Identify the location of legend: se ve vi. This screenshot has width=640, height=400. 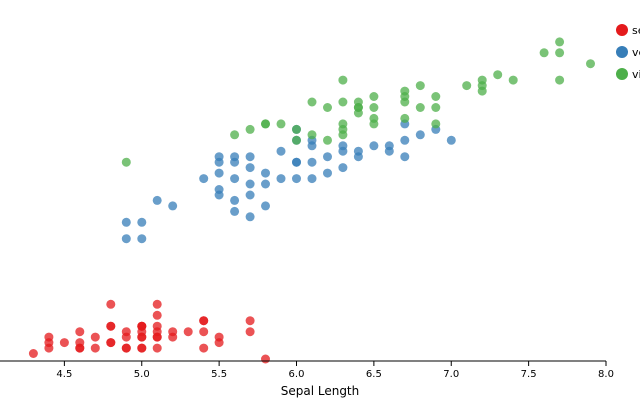
(628, 52).